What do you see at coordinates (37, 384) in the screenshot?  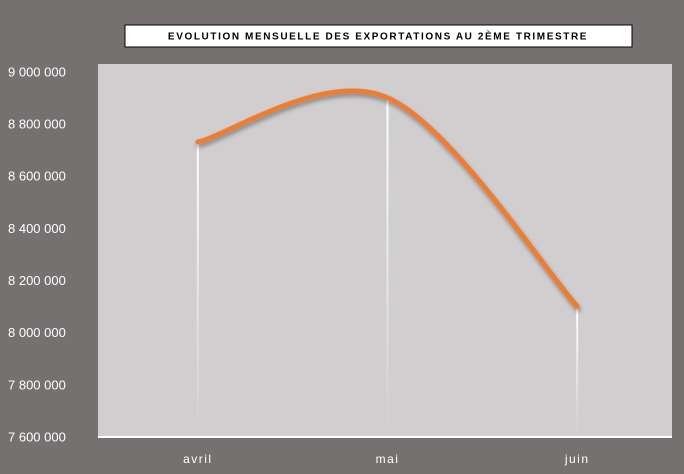 I see `y-tick-label: 7 800 000` at bounding box center [37, 384].